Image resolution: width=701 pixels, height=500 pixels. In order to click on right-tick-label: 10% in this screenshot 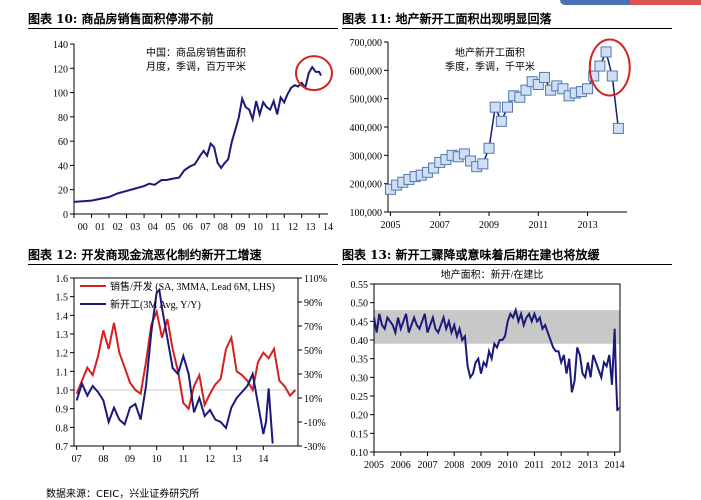, I will do `click(313, 399)`.